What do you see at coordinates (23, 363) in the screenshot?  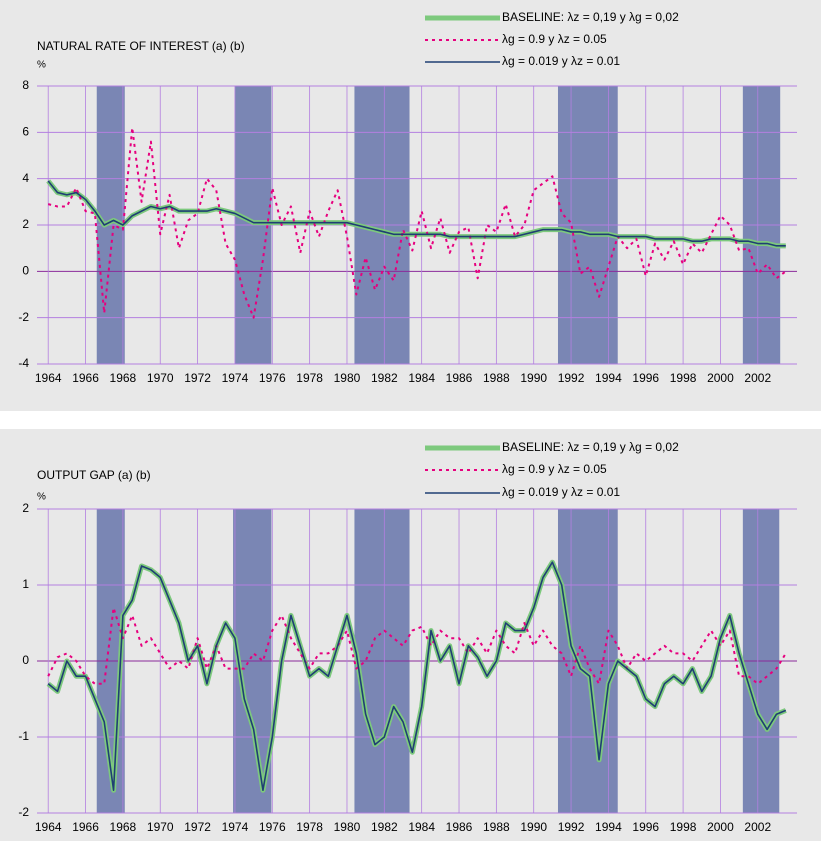 I see `y-tick-label: -4` at bounding box center [23, 363].